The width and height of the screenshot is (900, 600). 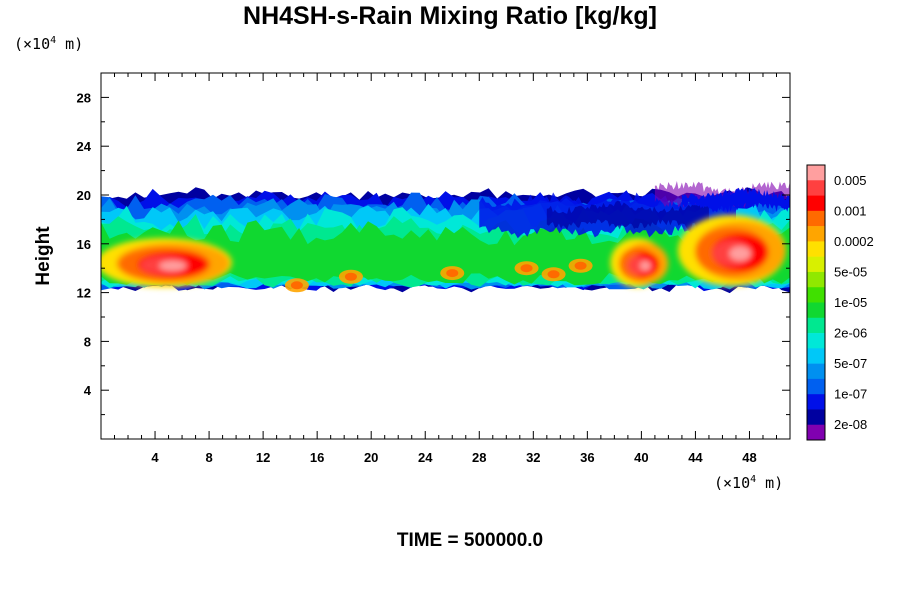 I want to click on time-label: TIME = 500000.0, so click(x=470, y=540).